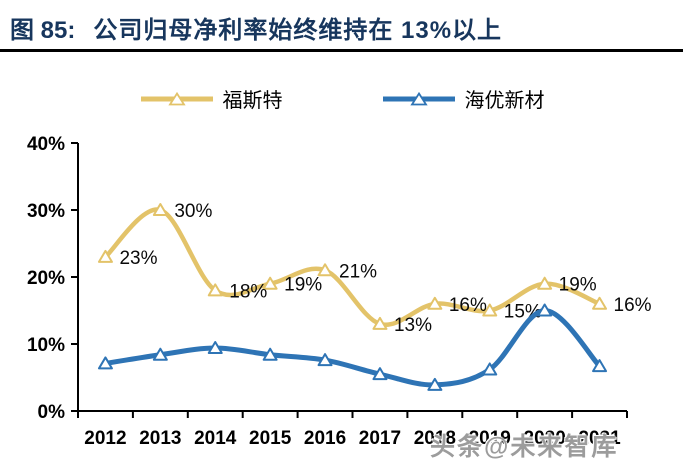 The image size is (683, 468). I want to click on legend-label-haiyou: 海优新材, so click(504, 101).